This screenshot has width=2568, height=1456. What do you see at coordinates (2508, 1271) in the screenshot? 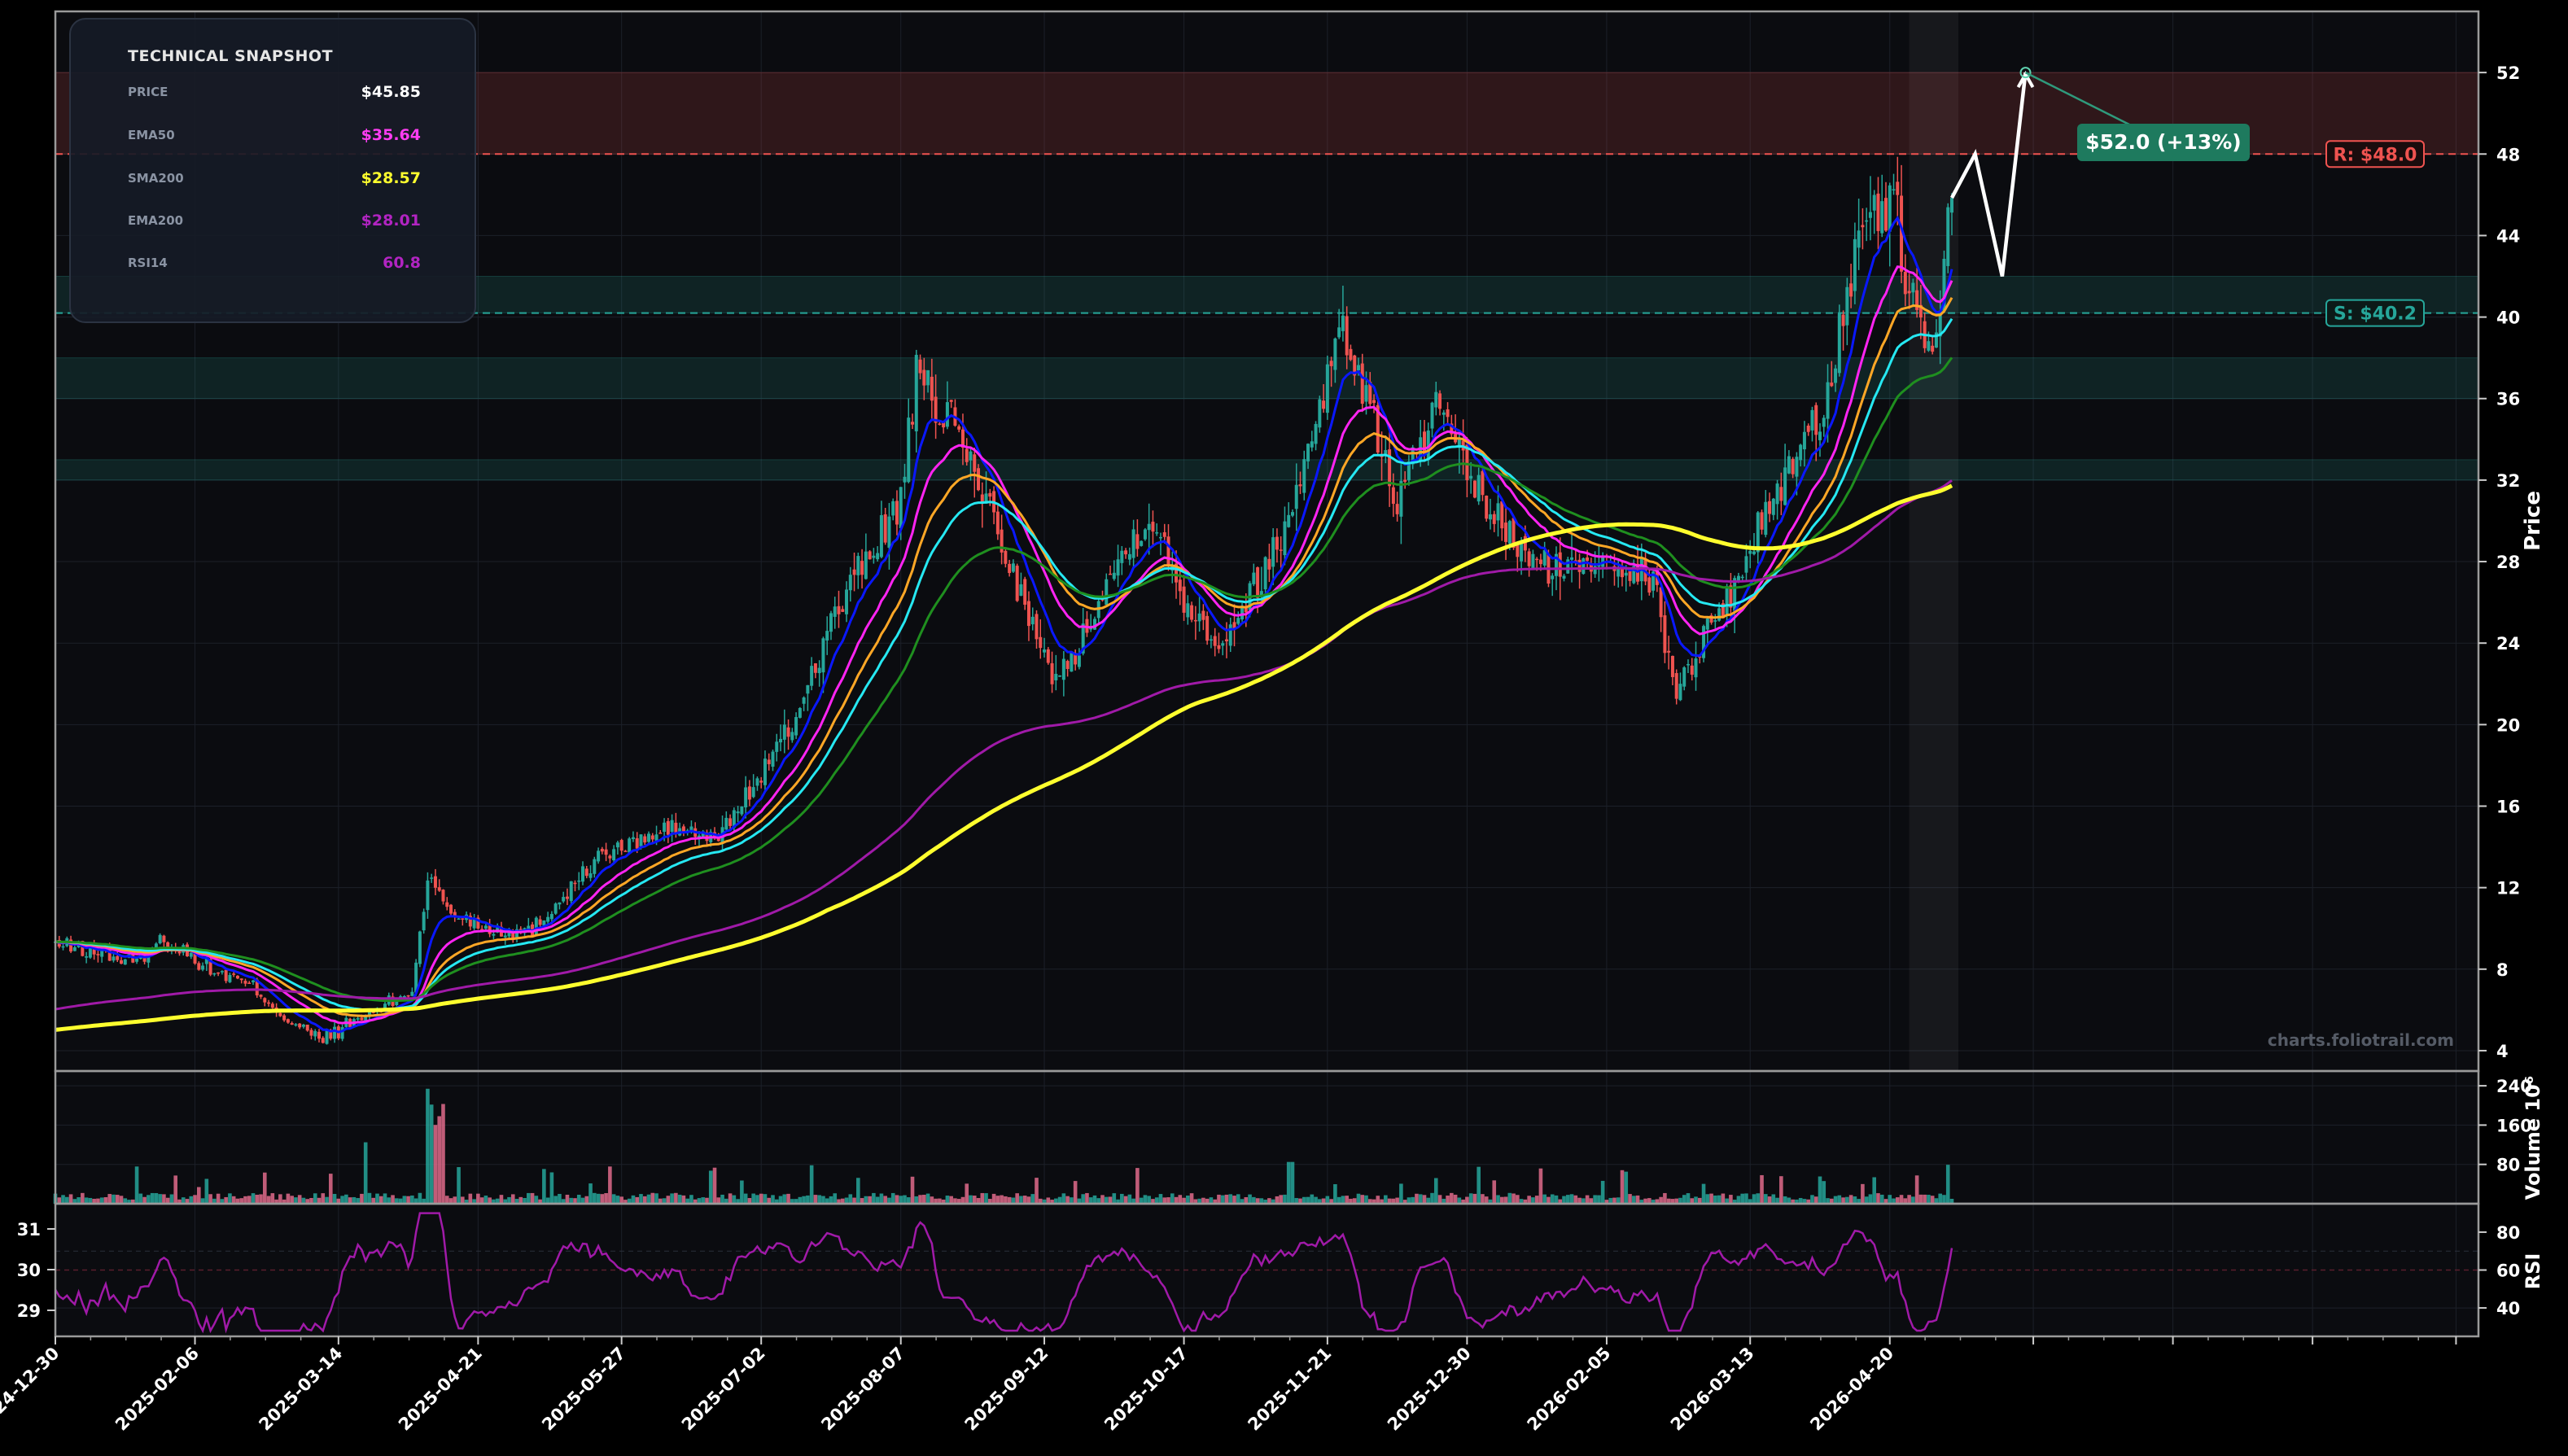
I see `rsi-tick-label: 60` at bounding box center [2508, 1271].